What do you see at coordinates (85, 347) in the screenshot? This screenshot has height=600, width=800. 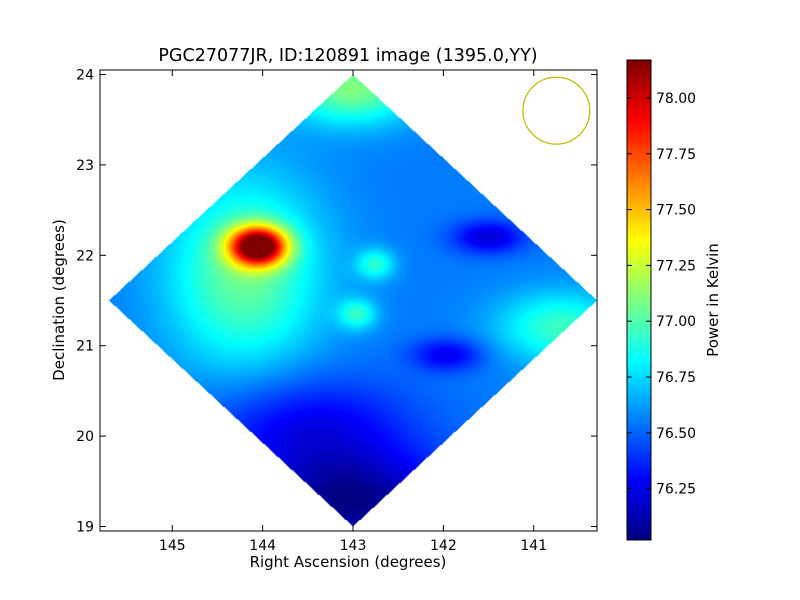 I see `y-tick-label: 21` at bounding box center [85, 347].